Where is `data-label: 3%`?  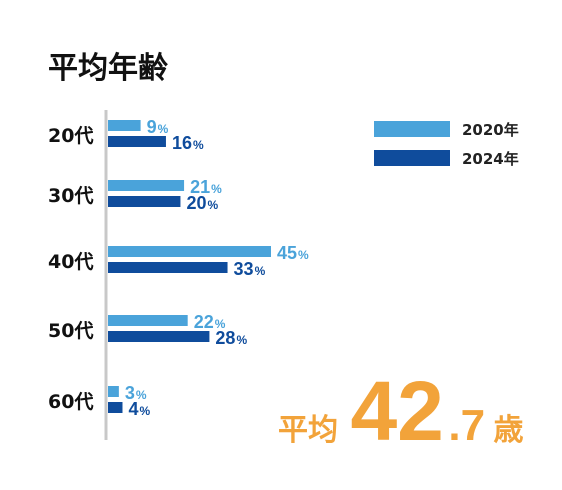
data-label: 3% is located at coordinates (136, 393).